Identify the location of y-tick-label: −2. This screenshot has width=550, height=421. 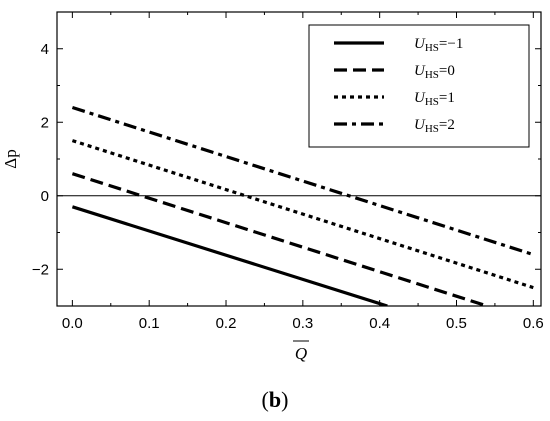
(40, 269).